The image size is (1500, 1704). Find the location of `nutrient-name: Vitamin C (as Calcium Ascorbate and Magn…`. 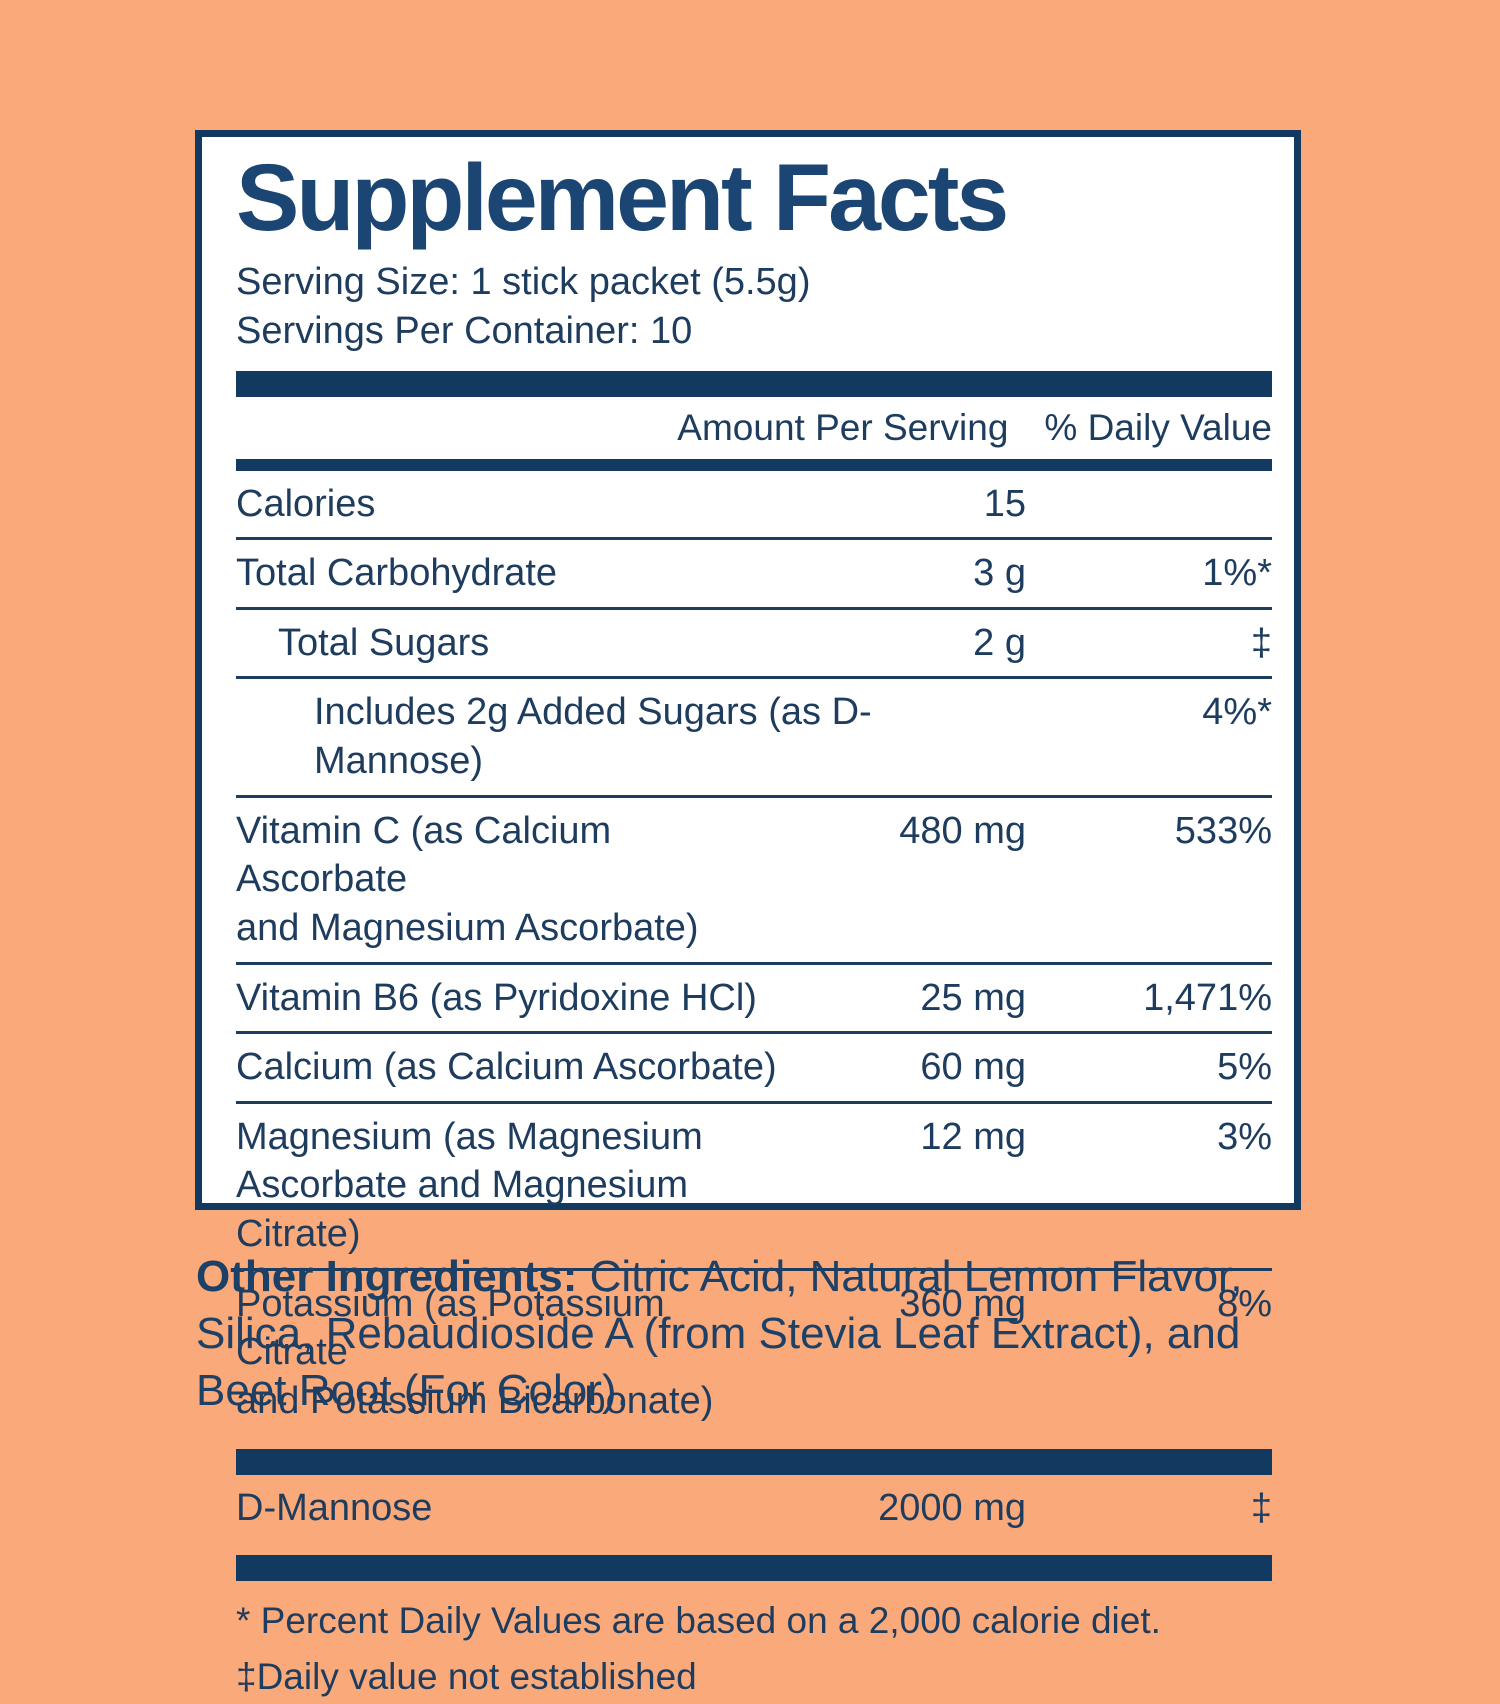

nutrient-name: Vitamin C (as Calcium Ascorbate and Magn… is located at coordinates (467, 879).